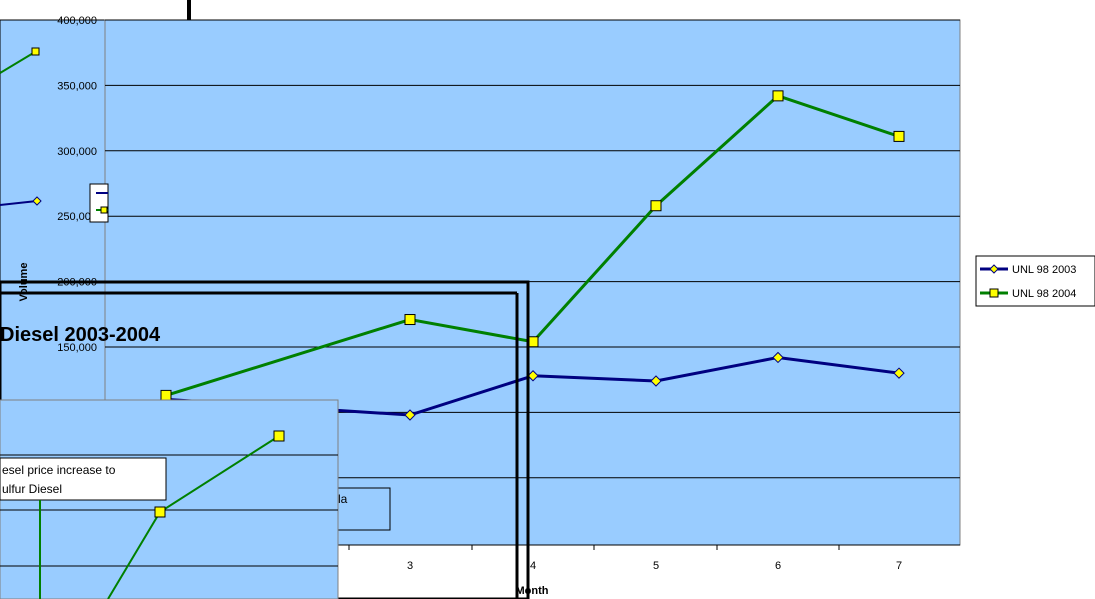 The width and height of the screenshot is (1095, 599). I want to click on note-box, so click(360, 509).